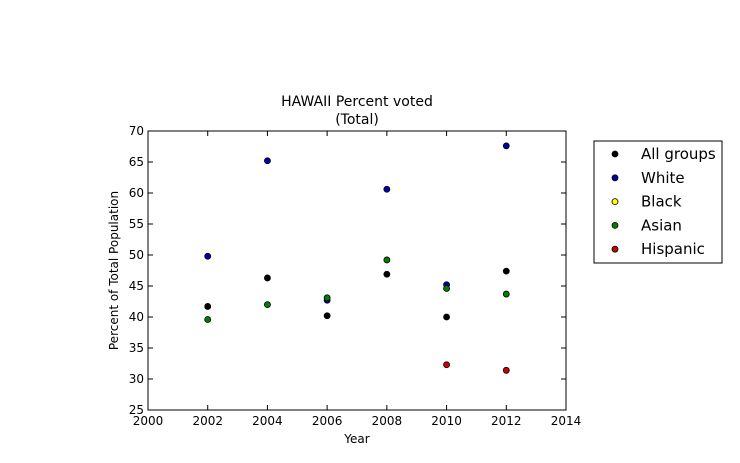  Describe the element at coordinates (136, 286) in the screenshot. I see `y-tick-label: 45` at that location.